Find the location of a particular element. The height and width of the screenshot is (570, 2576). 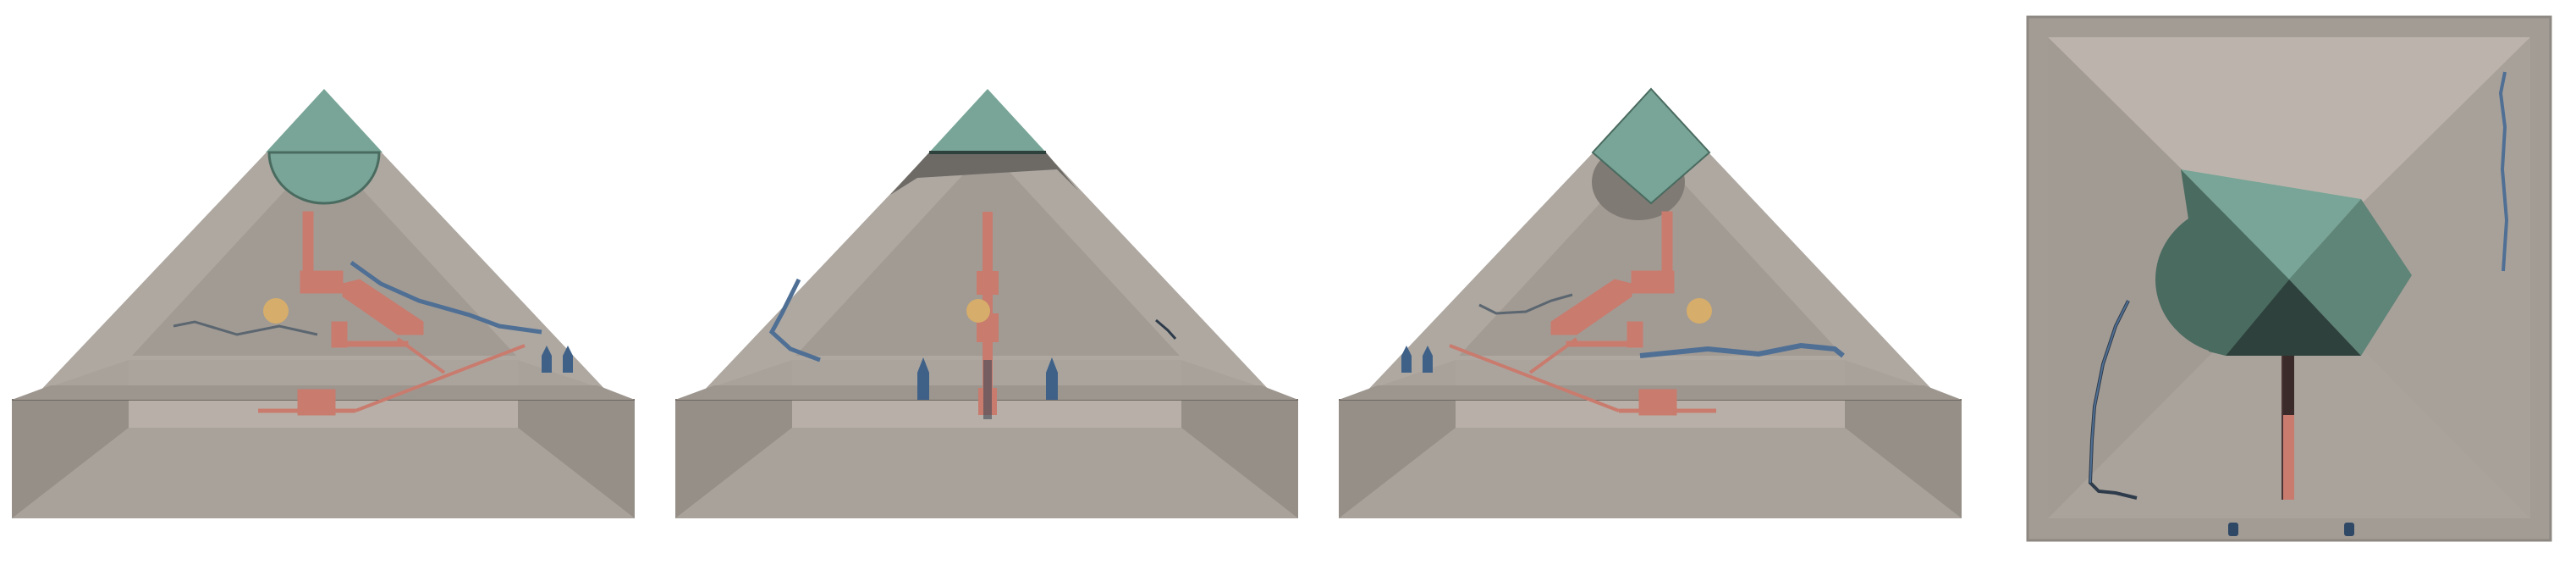

crack-east is located at coordinates (2503, 171).